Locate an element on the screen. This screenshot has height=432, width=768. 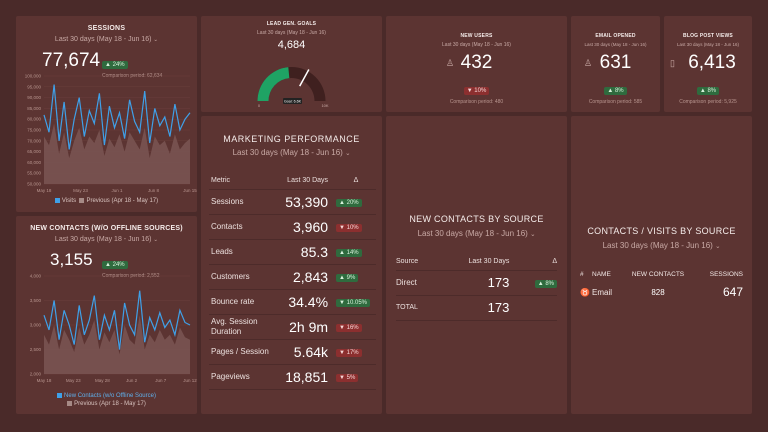
y-tick-label: 65,000 is located at coordinates (34, 151).